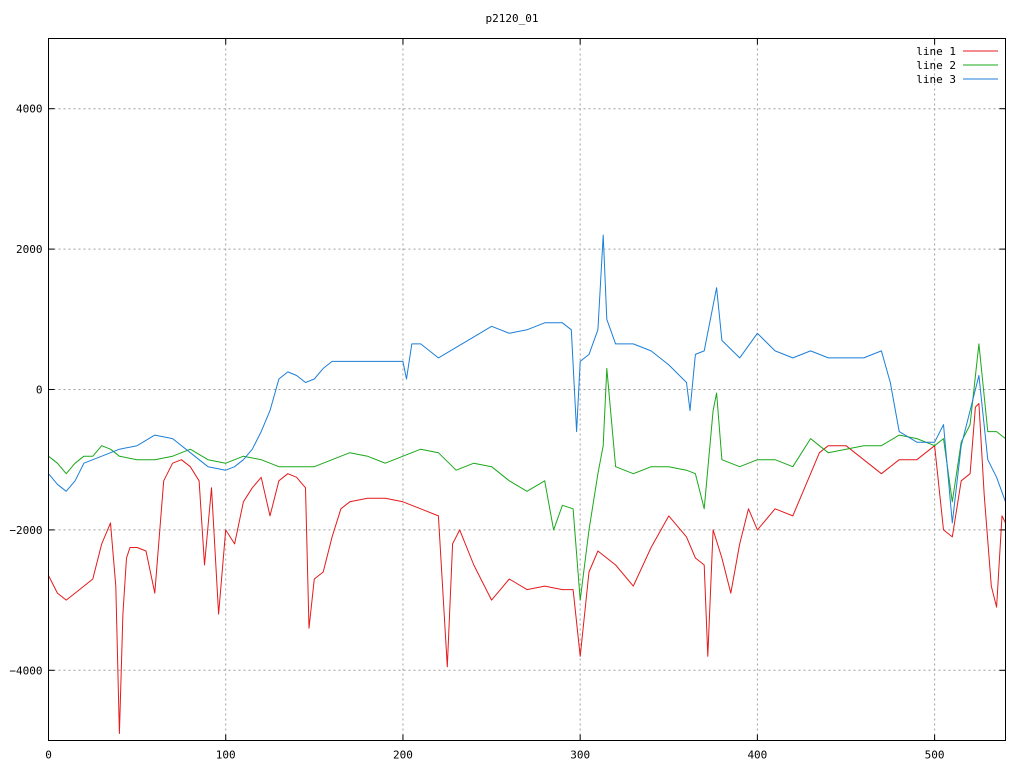 The width and height of the screenshot is (1024, 768). Describe the element at coordinates (935, 755) in the screenshot. I see `x-tick-label: 500` at that location.